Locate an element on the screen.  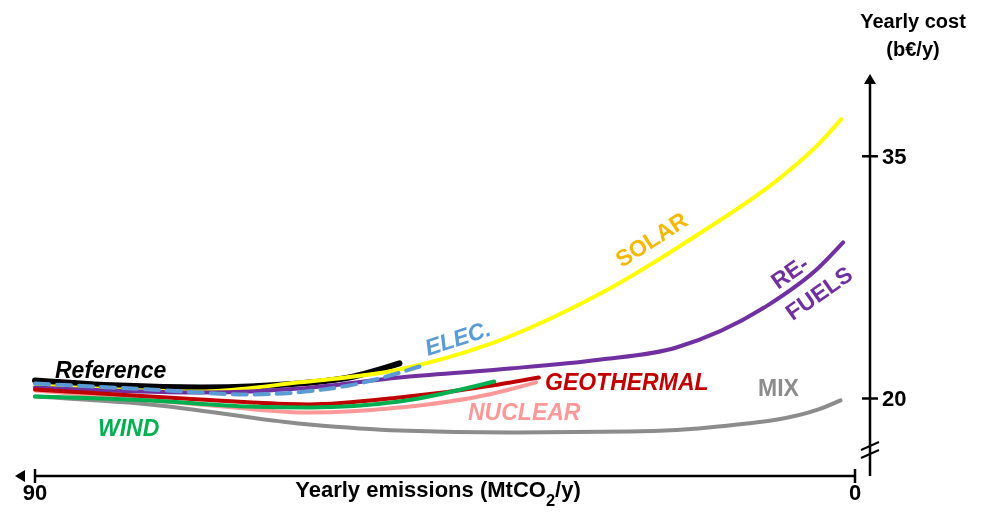
series-label: NUCLEAR is located at coordinates (524, 412).